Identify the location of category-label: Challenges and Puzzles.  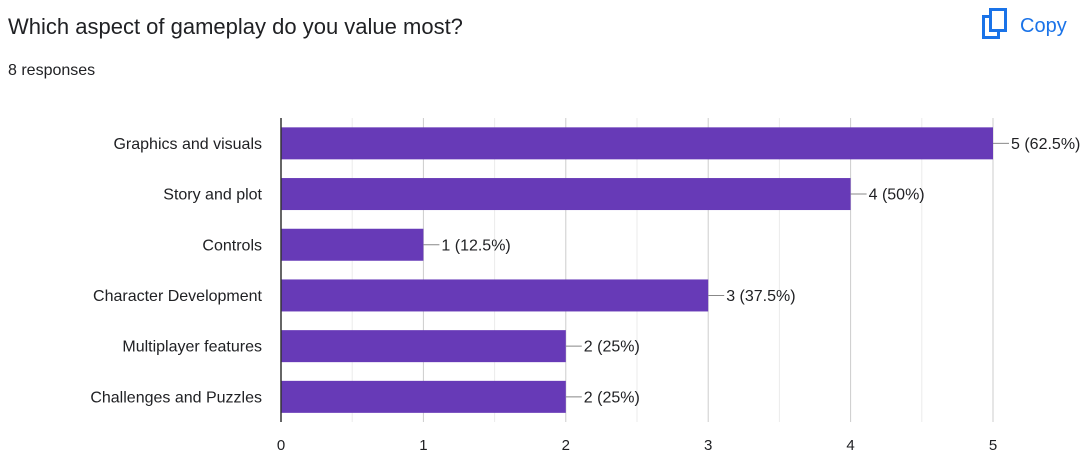
(176, 397).